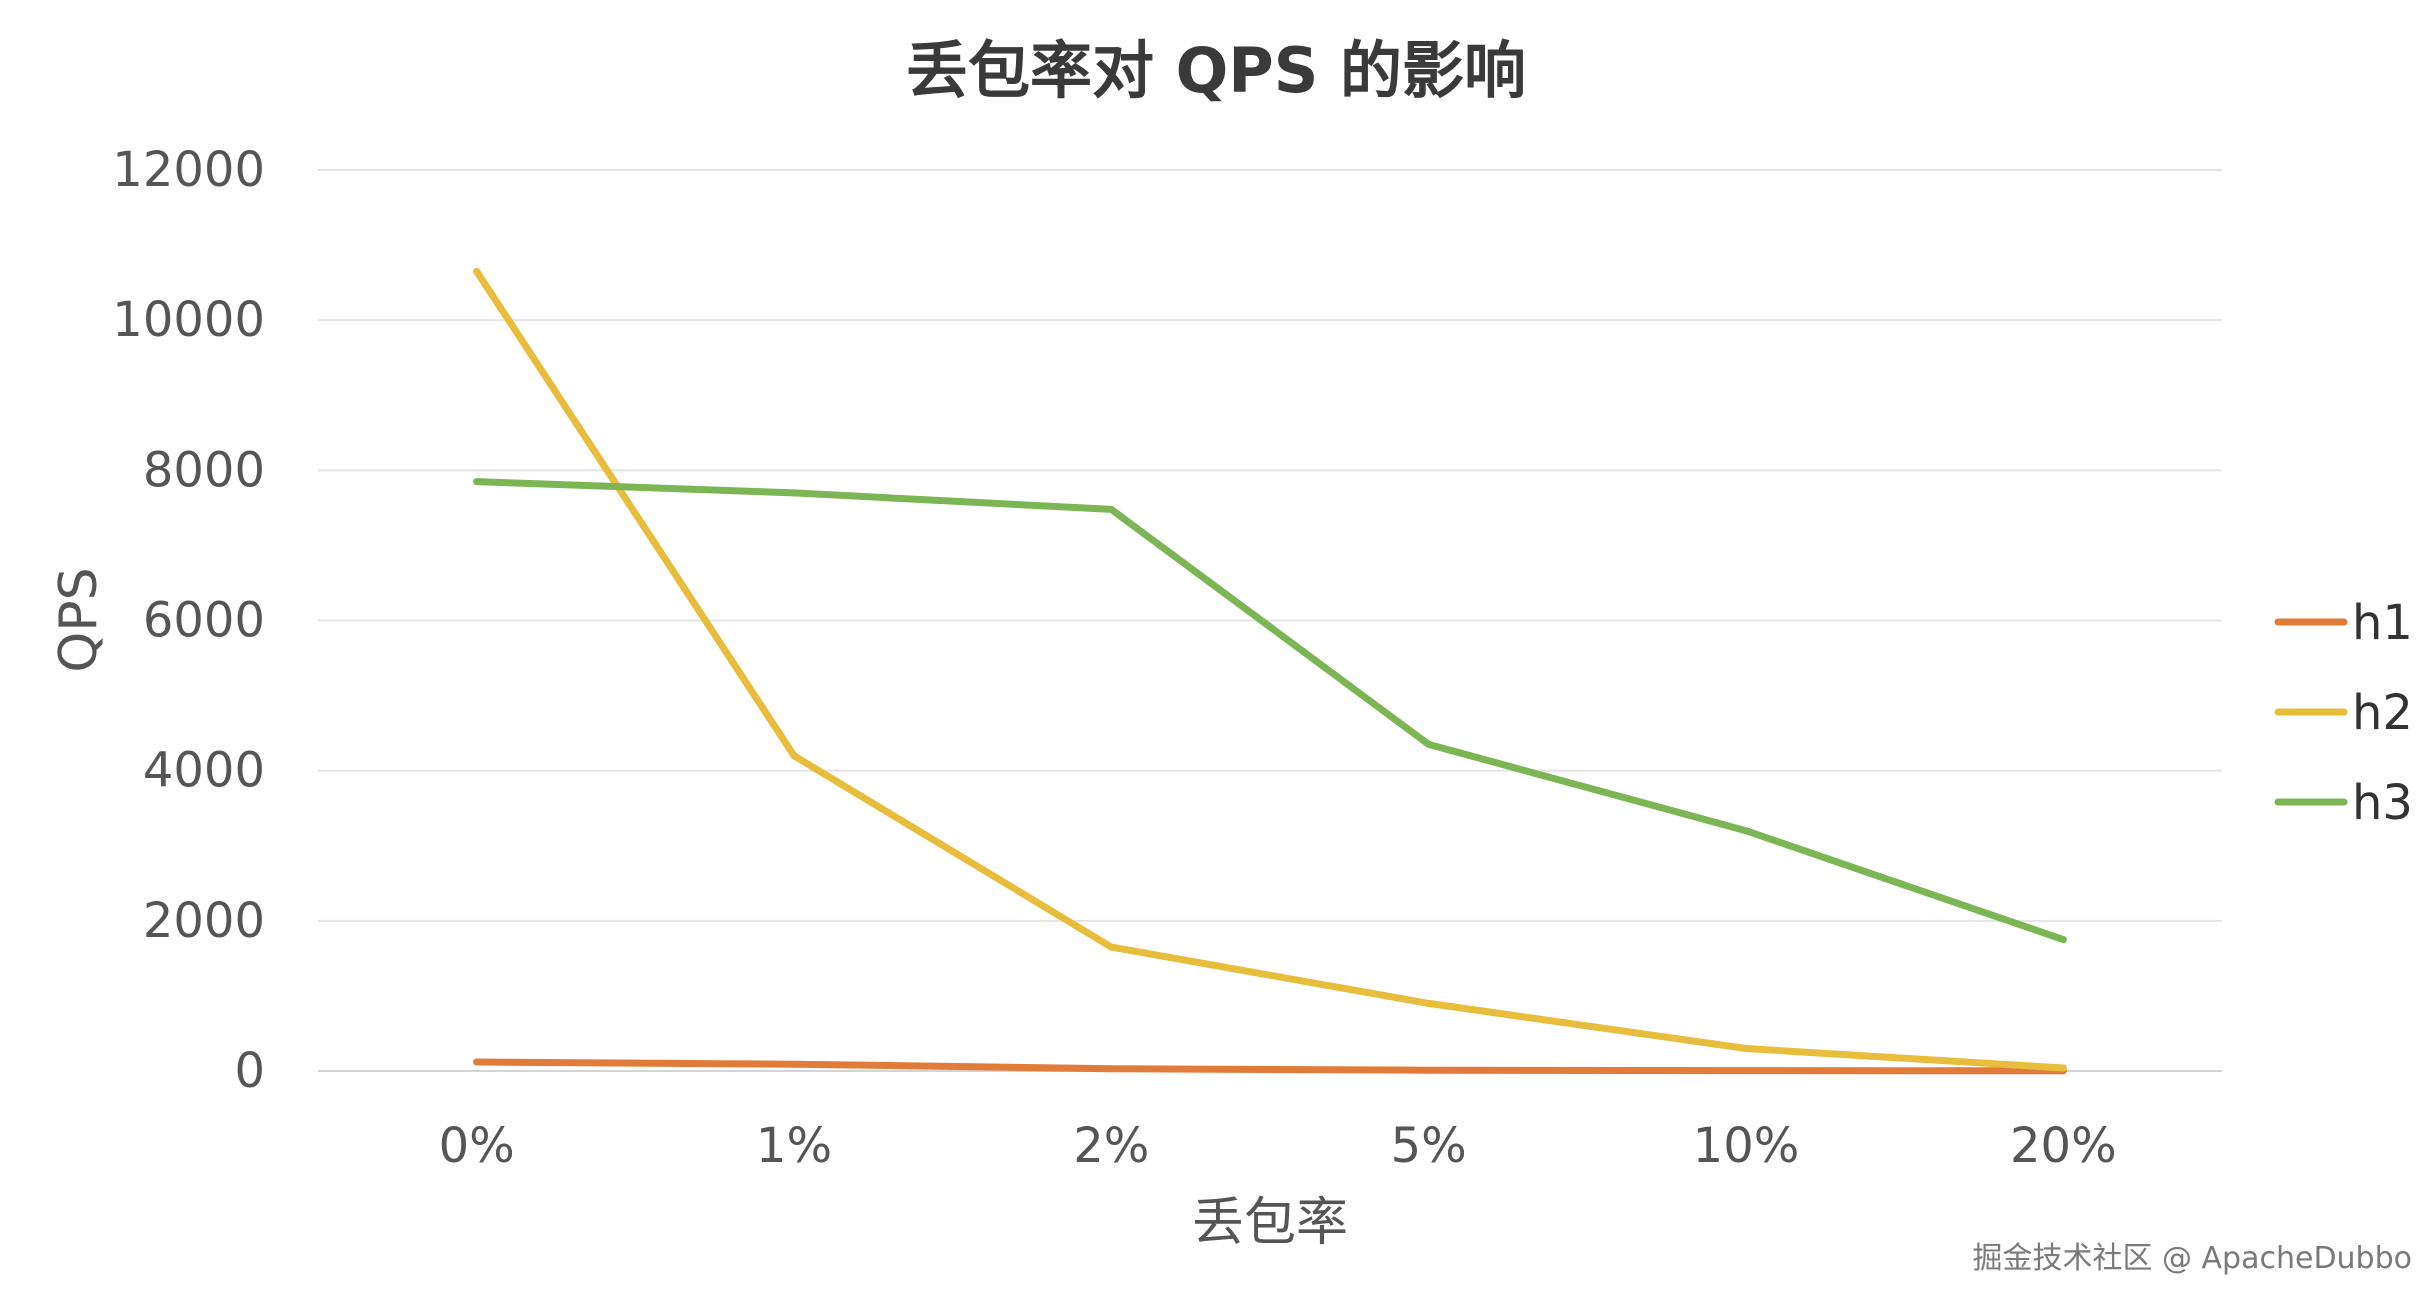 This screenshot has height=1296, width=2432. Describe the element at coordinates (477, 1146) in the screenshot. I see `x-tick-label: 0%` at that location.